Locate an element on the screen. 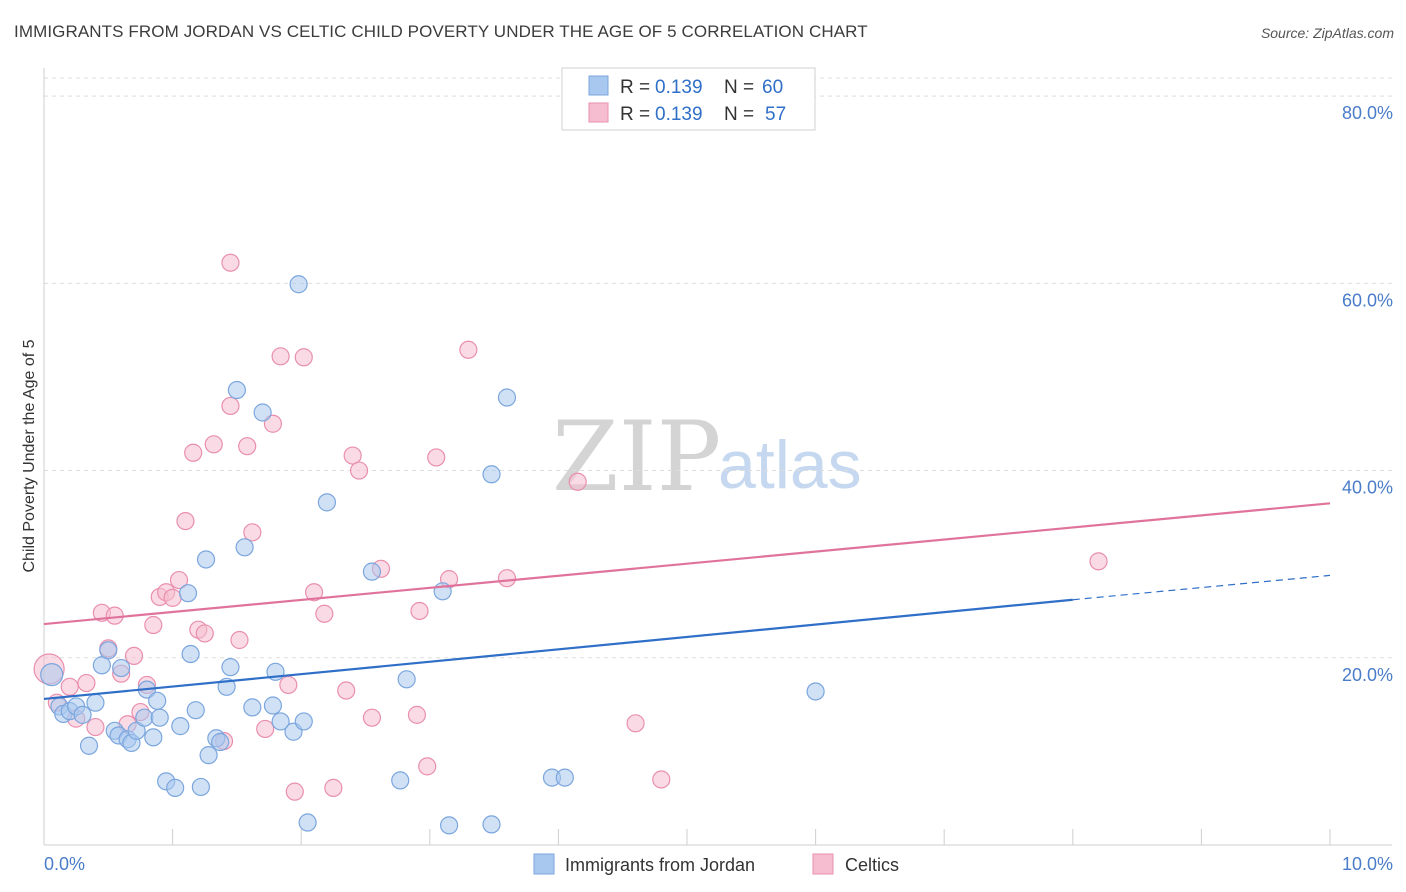 This screenshot has width=1406, height=892. legend-r-label-jordan: R = is located at coordinates (635, 87).